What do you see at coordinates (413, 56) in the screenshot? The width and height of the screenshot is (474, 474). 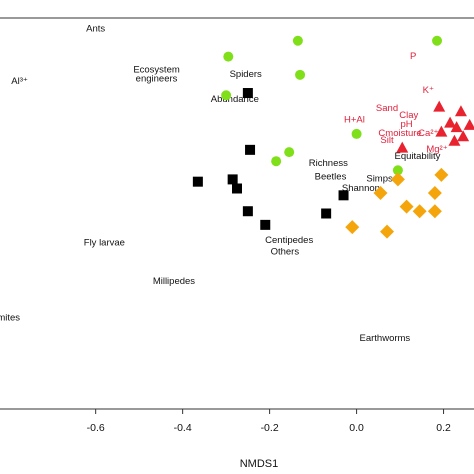 I see `annotation-label: P` at bounding box center [413, 56].